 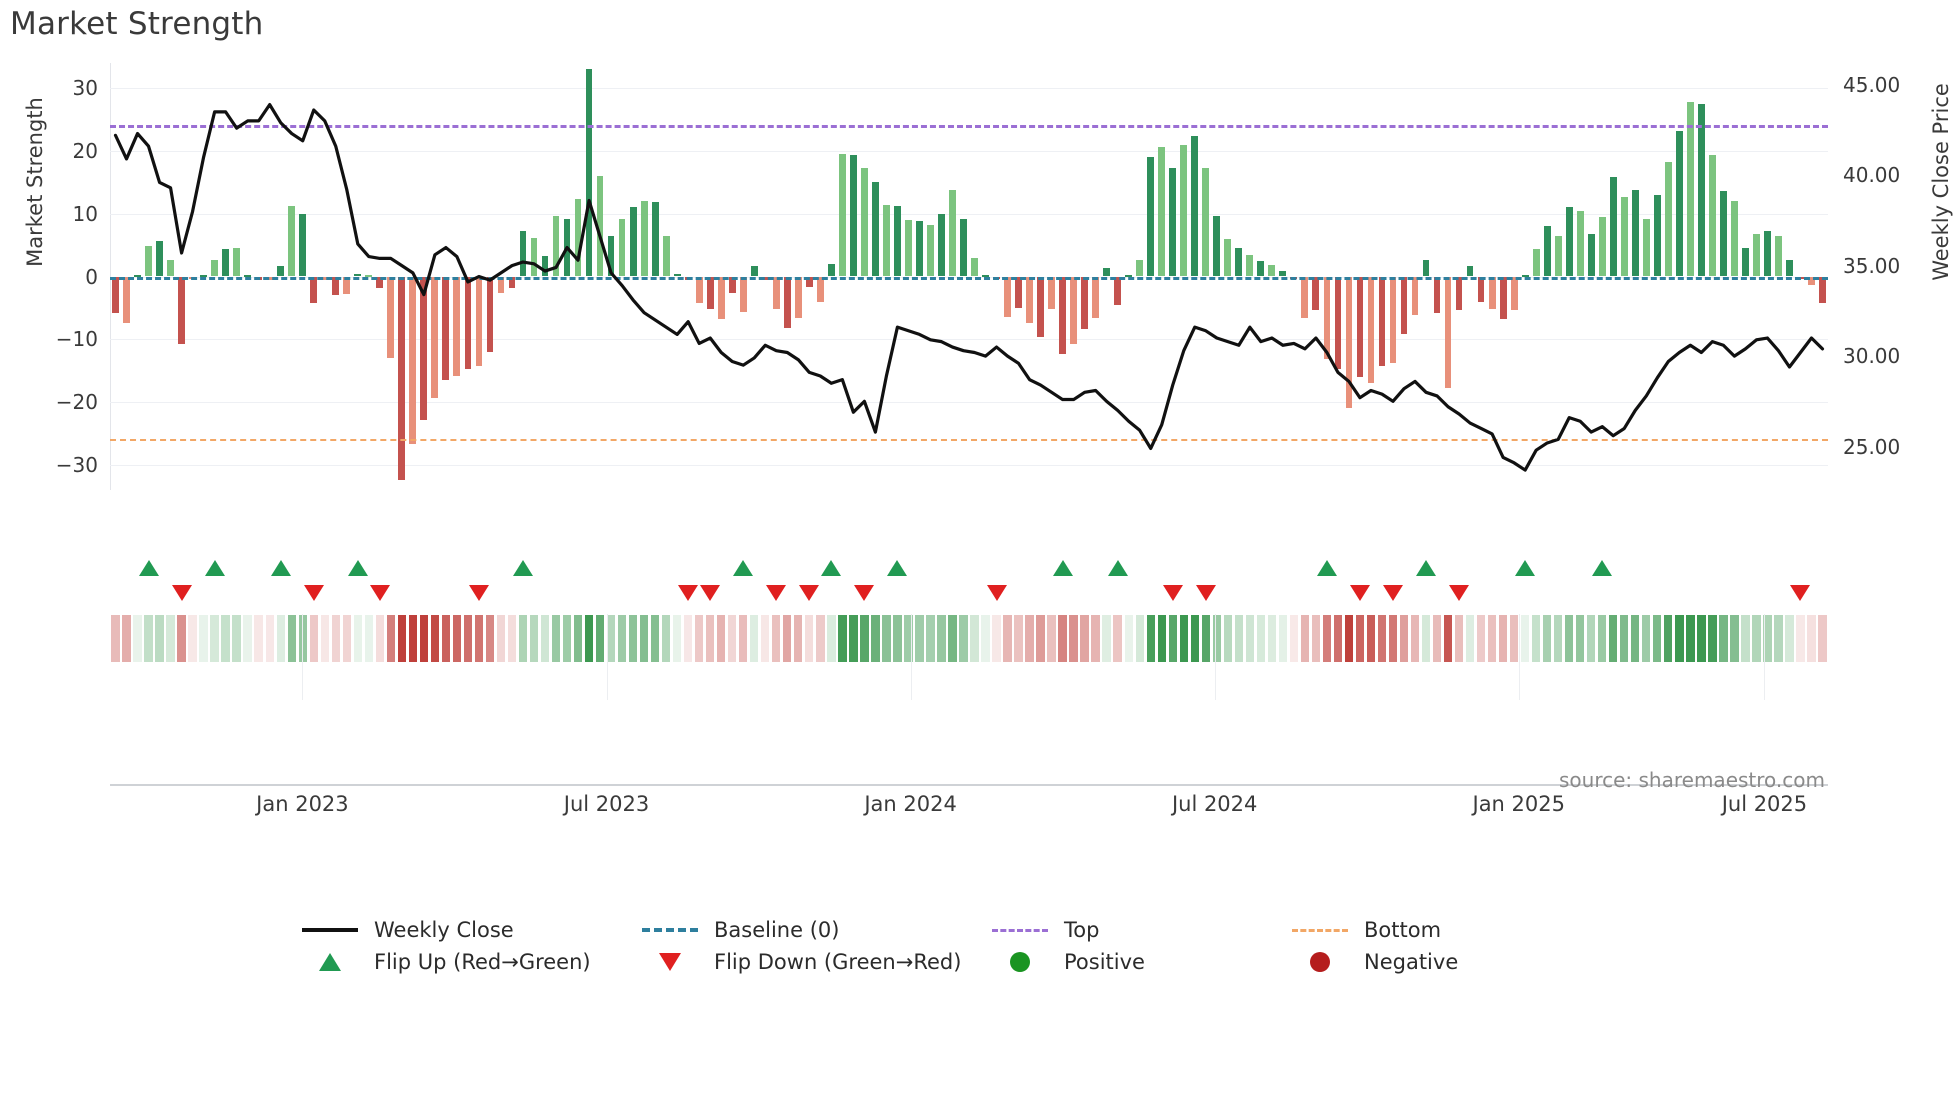 I want to click on legend-item-top: Top, so click(x=1044, y=930).